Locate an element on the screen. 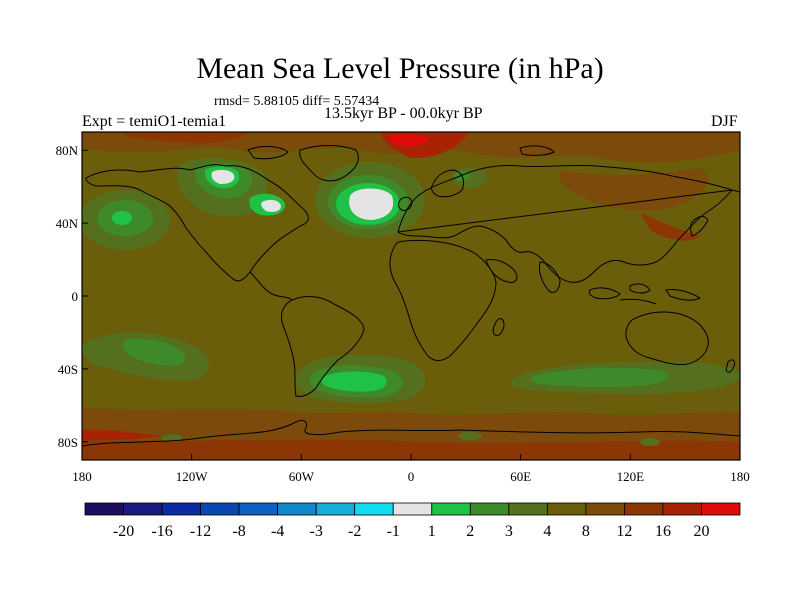 This screenshot has width=800, height=600. colorbar-label: 4 is located at coordinates (547, 531).